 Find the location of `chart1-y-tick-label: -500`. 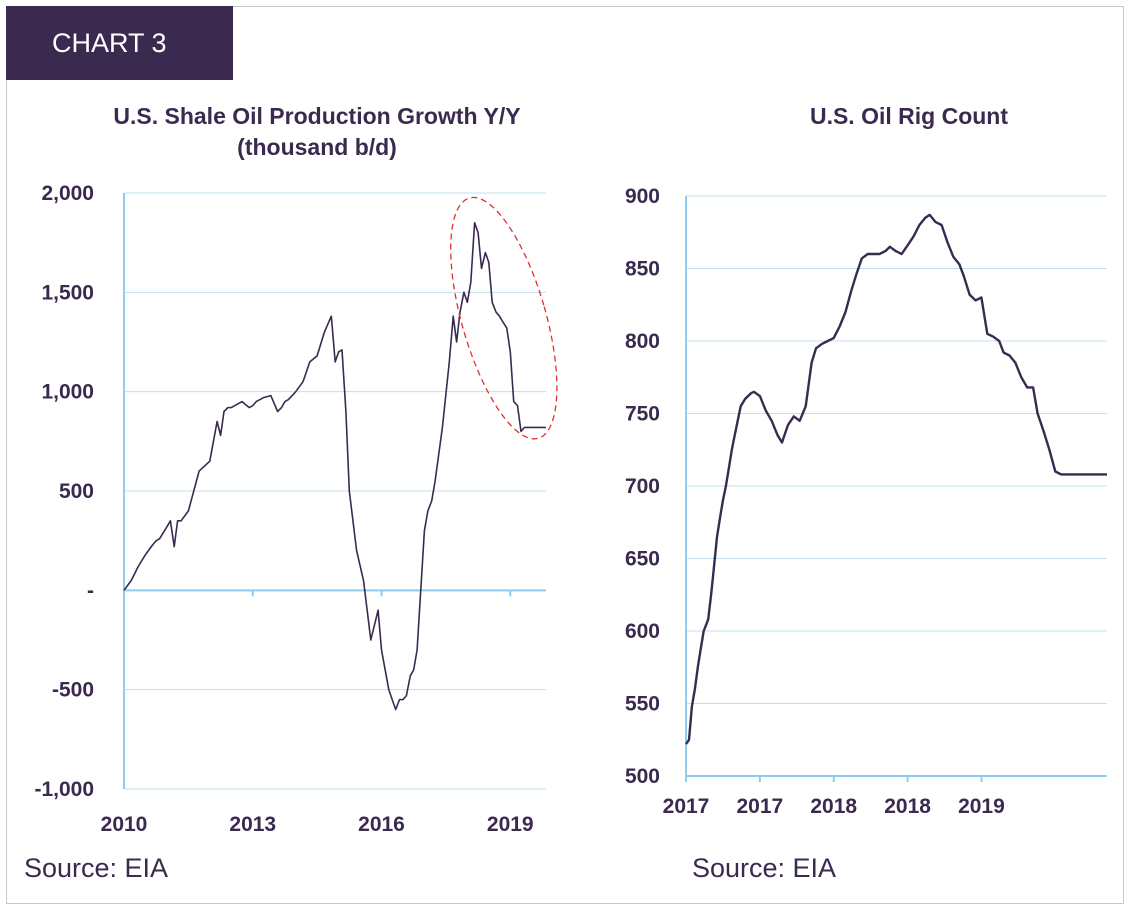

chart1-y-tick-label: -500 is located at coordinates (73, 690).